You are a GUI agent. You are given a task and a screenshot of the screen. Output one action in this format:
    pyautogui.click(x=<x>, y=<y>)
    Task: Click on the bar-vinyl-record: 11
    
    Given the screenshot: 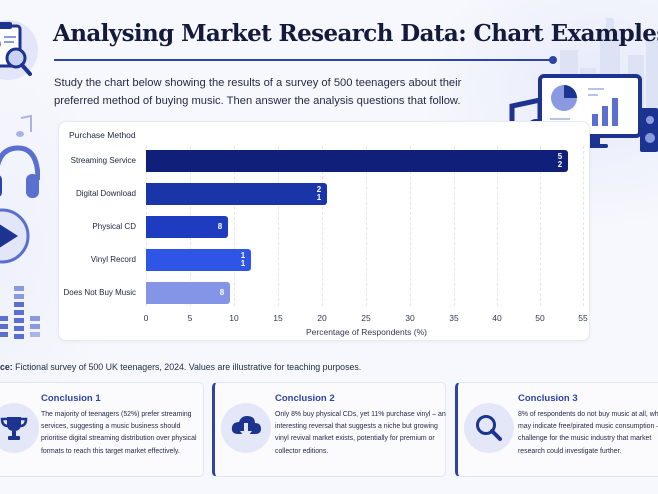 What is the action you would take?
    pyautogui.click(x=198, y=260)
    